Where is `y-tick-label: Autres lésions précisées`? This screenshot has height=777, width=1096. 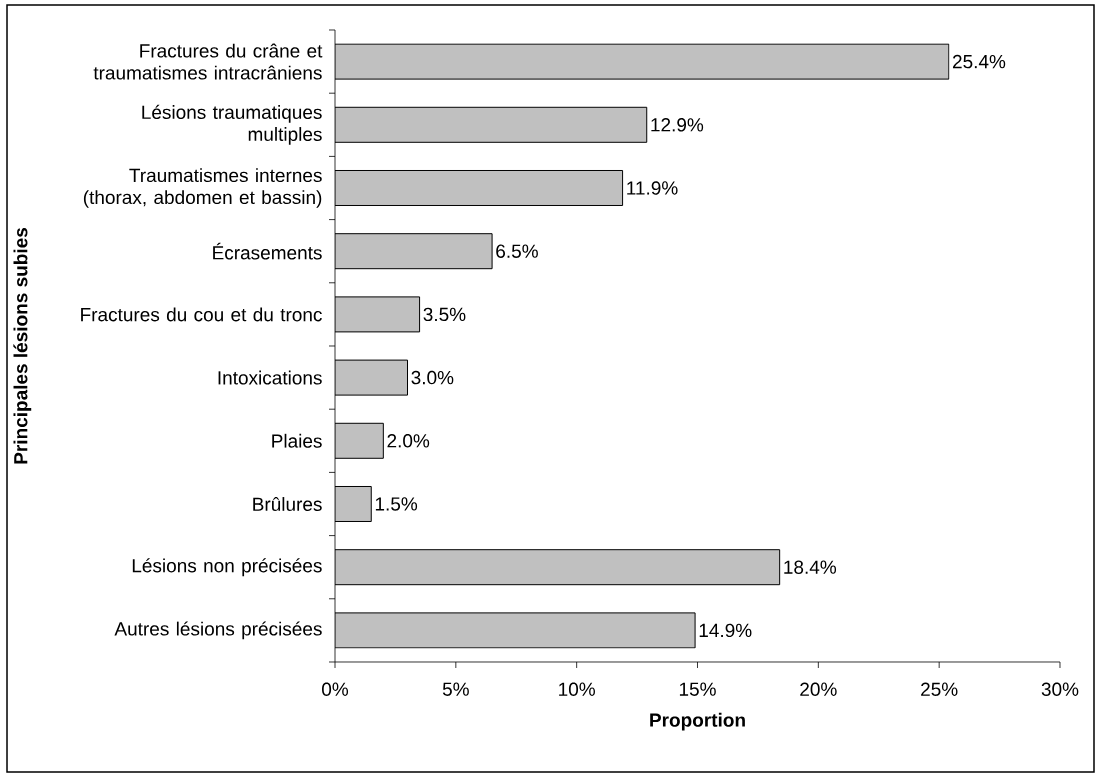 y-tick-label: Autres lésions précisées is located at coordinates (218, 630).